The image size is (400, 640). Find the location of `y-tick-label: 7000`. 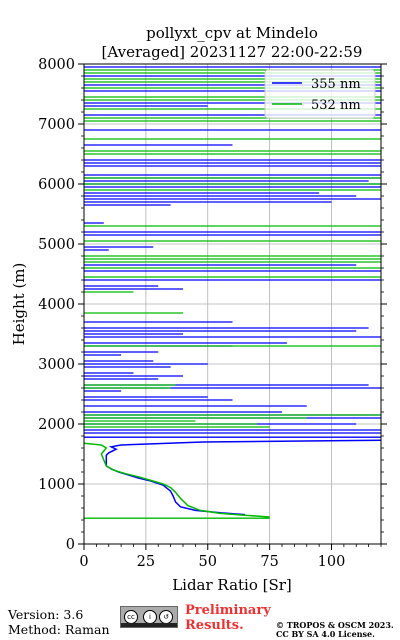

y-tick-label: 7000 is located at coordinates (56, 125).